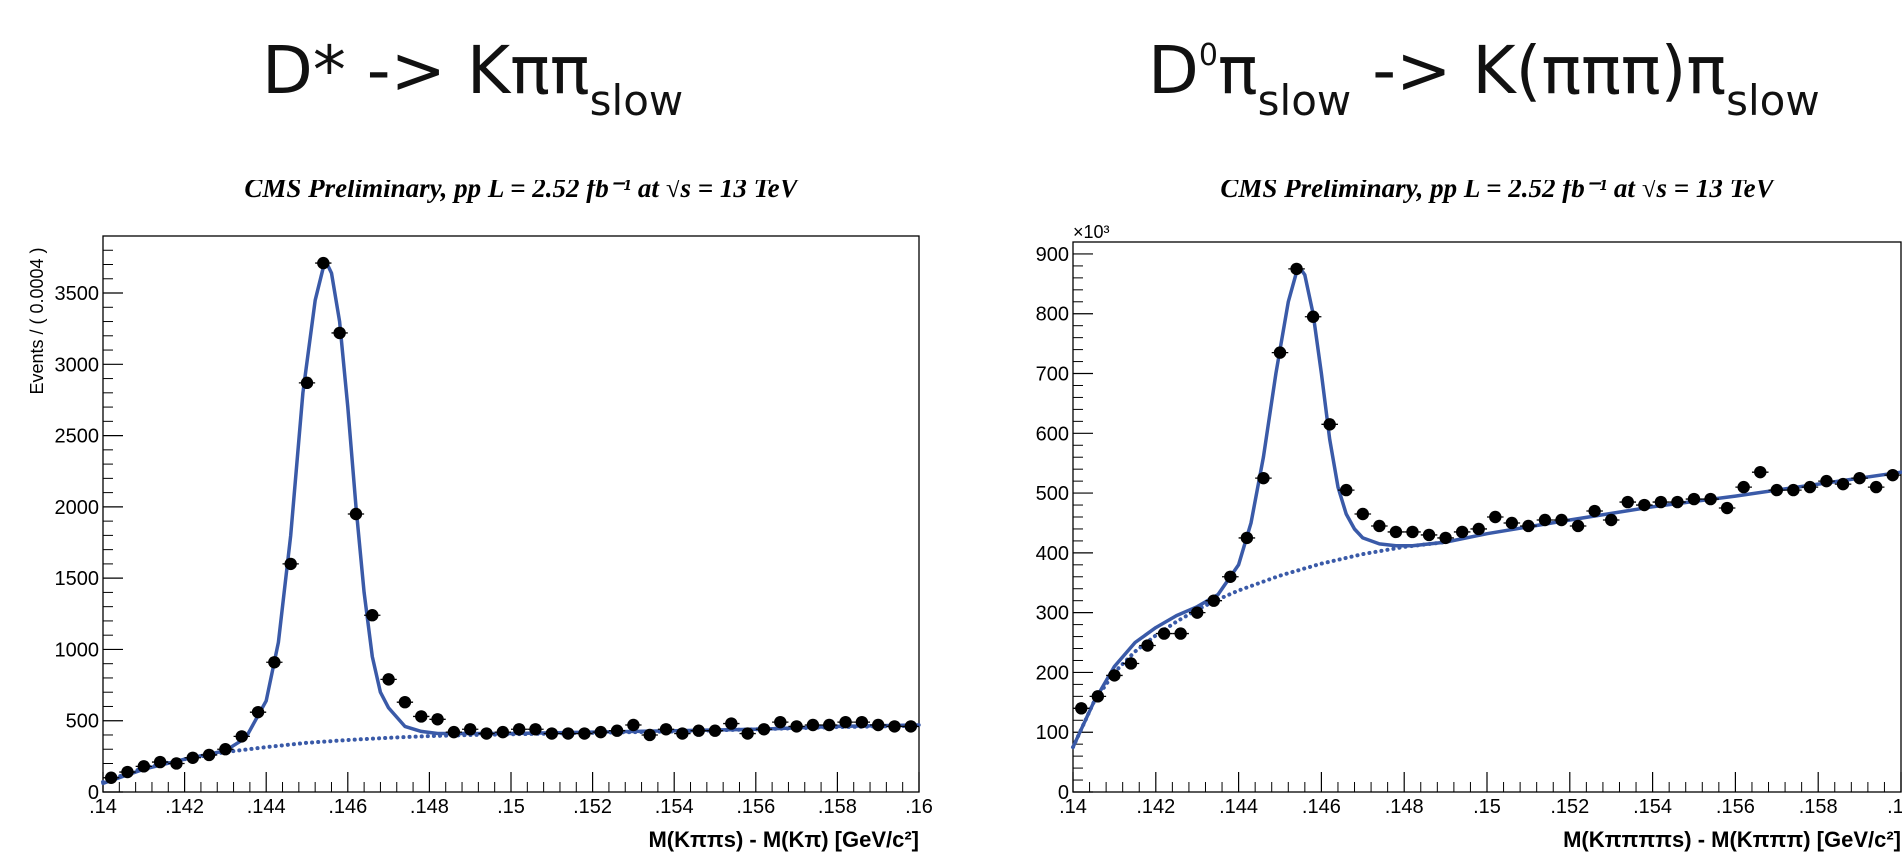  I want to click on y-tick-label: 0, so click(93, 793).